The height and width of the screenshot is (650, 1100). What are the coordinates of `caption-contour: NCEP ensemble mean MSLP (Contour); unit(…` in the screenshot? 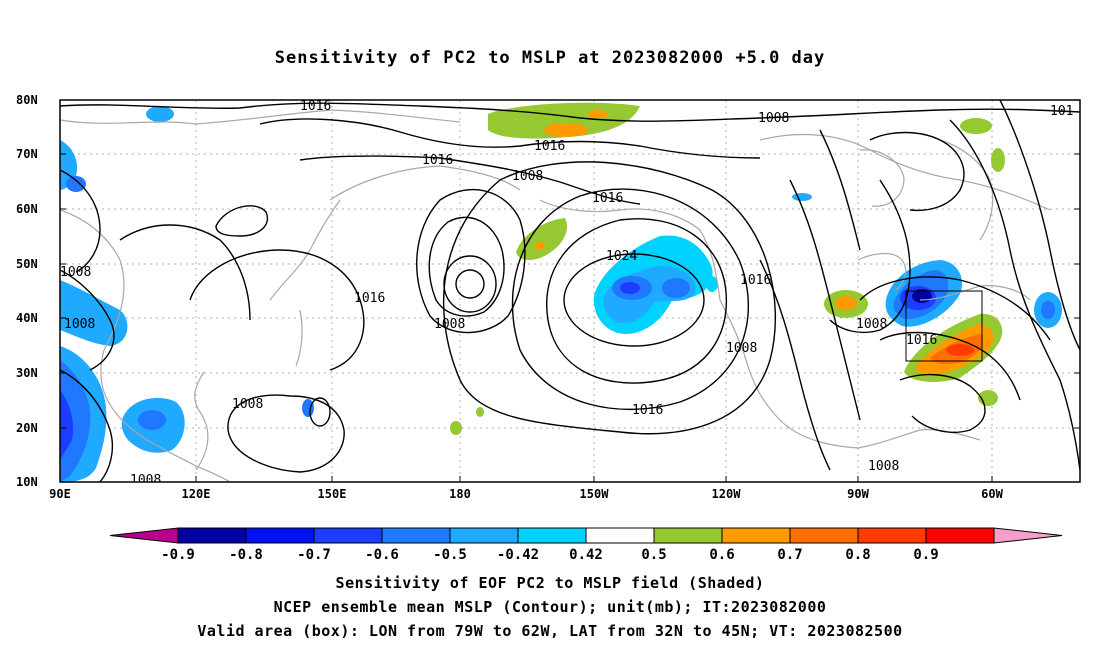 It's located at (550, 607).